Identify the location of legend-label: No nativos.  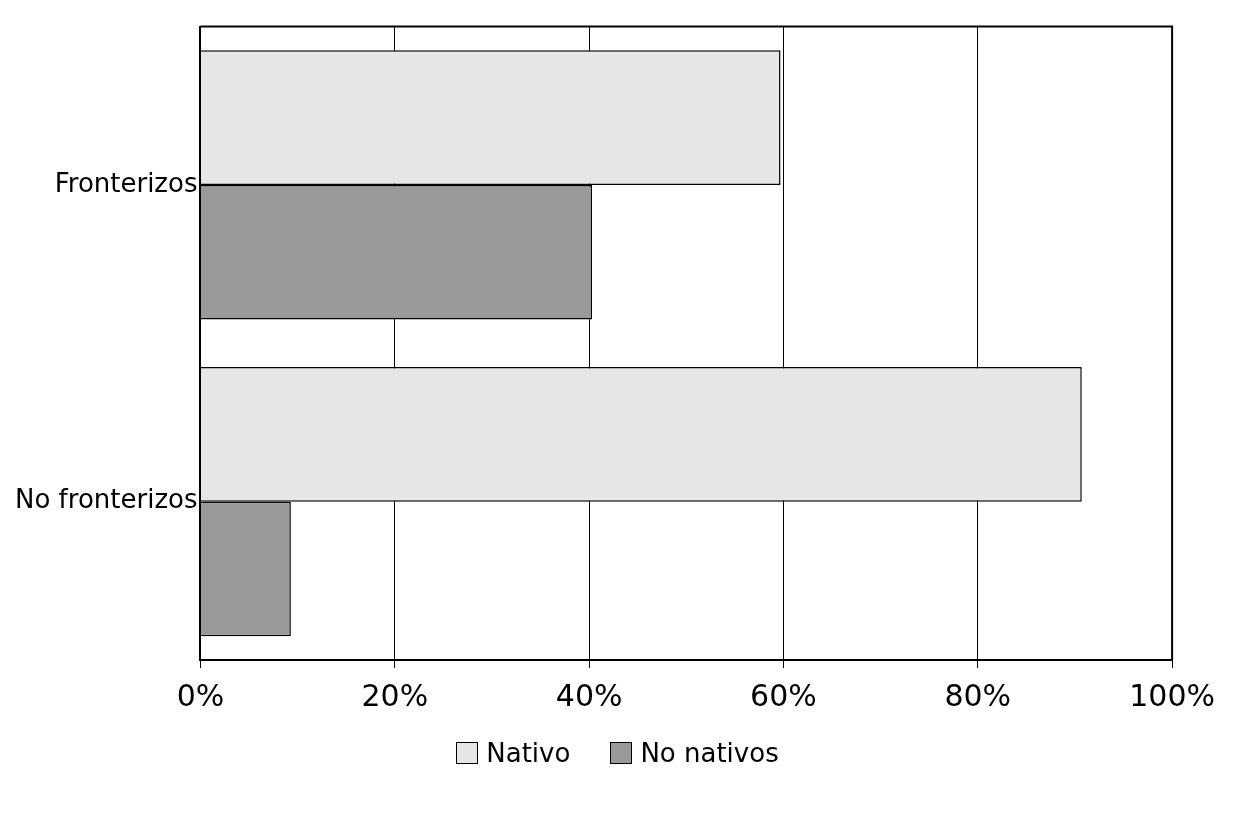
(709, 753).